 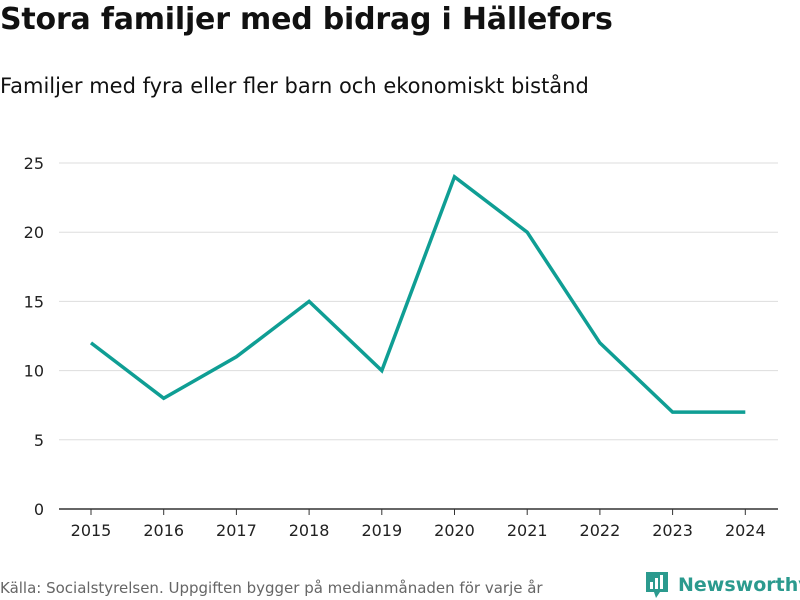 I want to click on y-axis-ticks: 0 5 10 15 20 25, so click(x=34, y=336).